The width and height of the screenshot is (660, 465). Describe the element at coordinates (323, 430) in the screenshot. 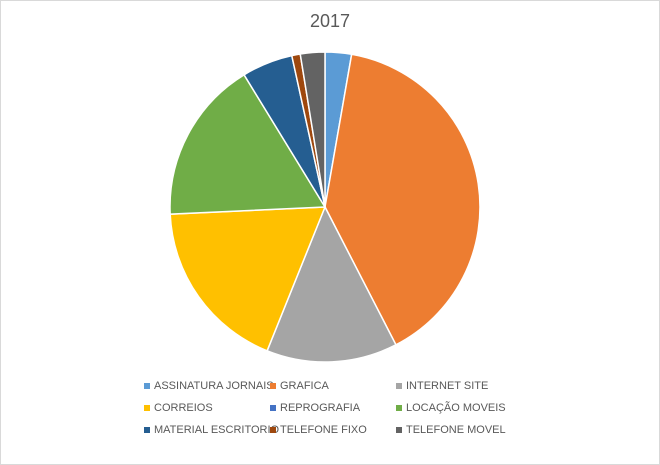

I see `legend-label: TELEFONE FIXO` at that location.